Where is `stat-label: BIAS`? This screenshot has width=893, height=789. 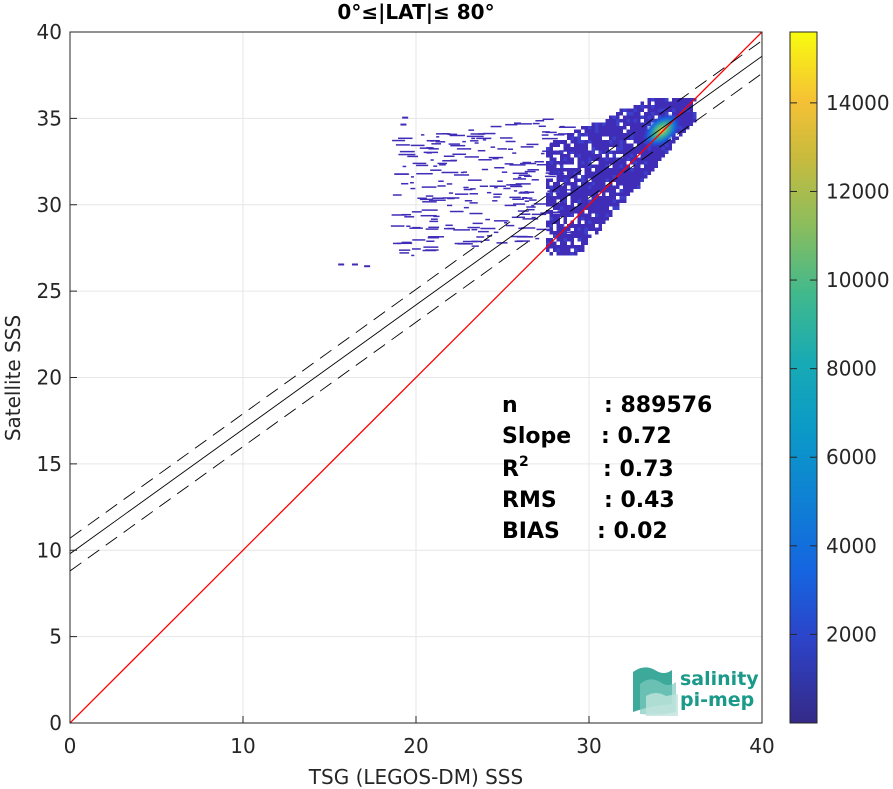 stat-label: BIAS is located at coordinates (531, 531).